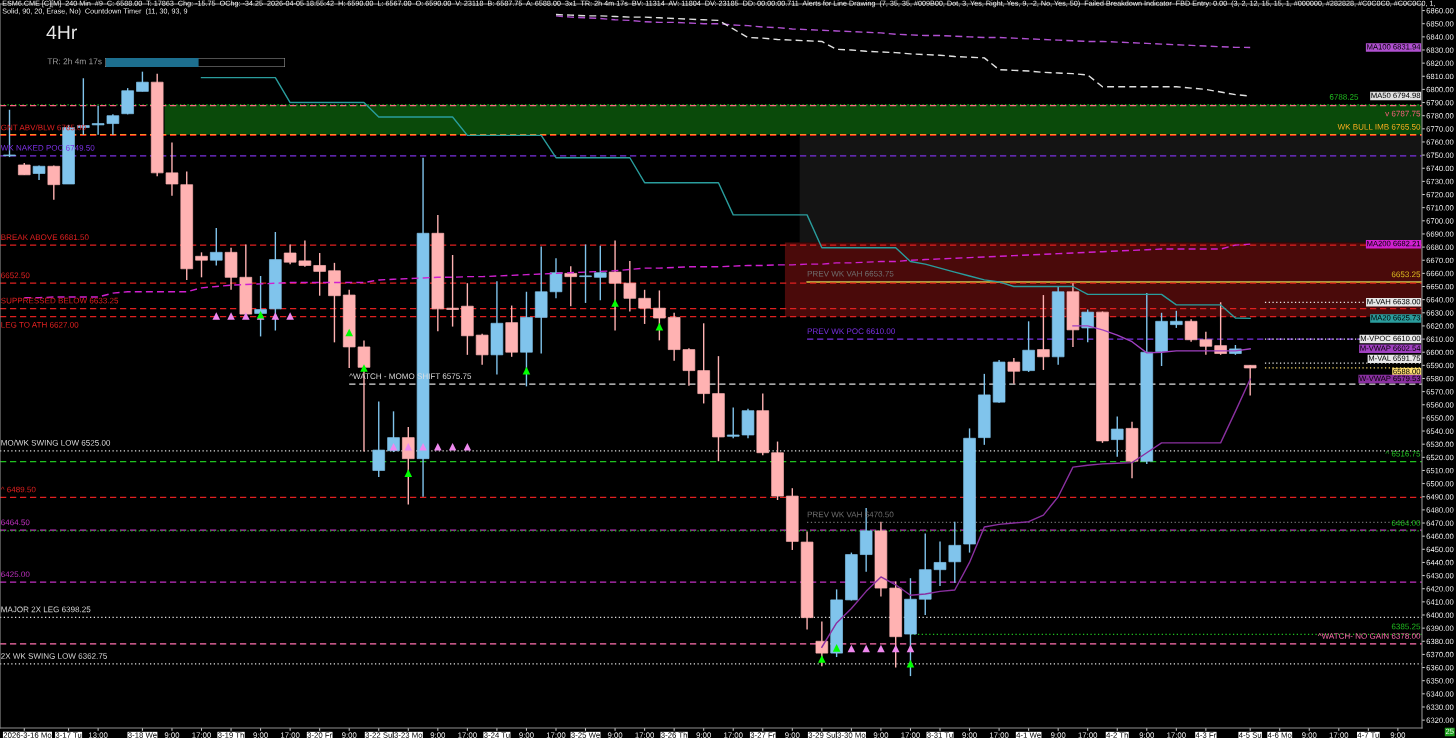 The image size is (1456, 738). I want to click on ref-line-label: 6385.25, so click(1406, 626).